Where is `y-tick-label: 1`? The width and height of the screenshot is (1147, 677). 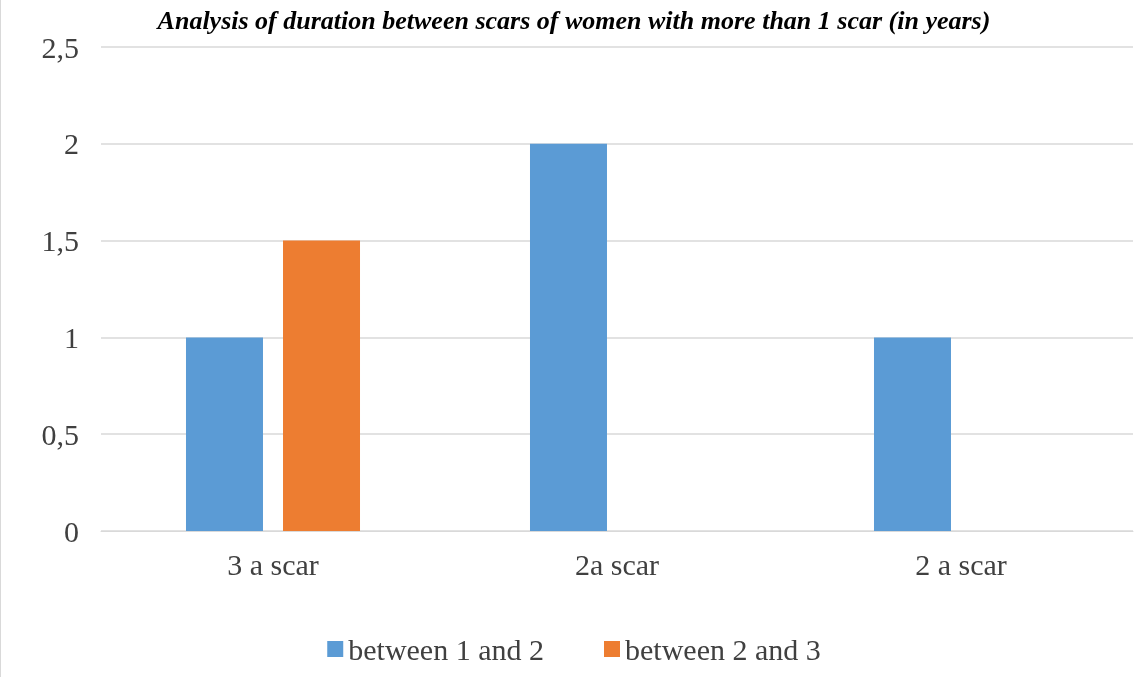
y-tick-label: 1 is located at coordinates (71, 337).